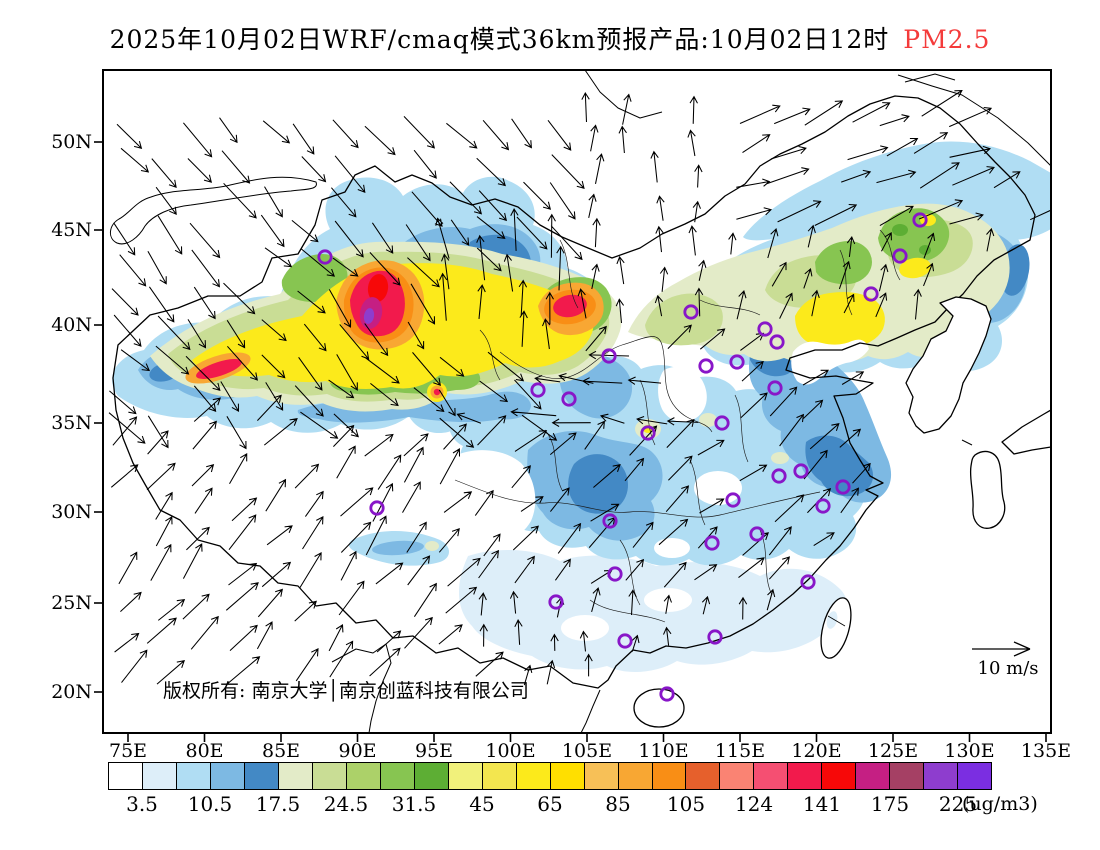  I want to click on lat-label: 40N, so click(71, 325).